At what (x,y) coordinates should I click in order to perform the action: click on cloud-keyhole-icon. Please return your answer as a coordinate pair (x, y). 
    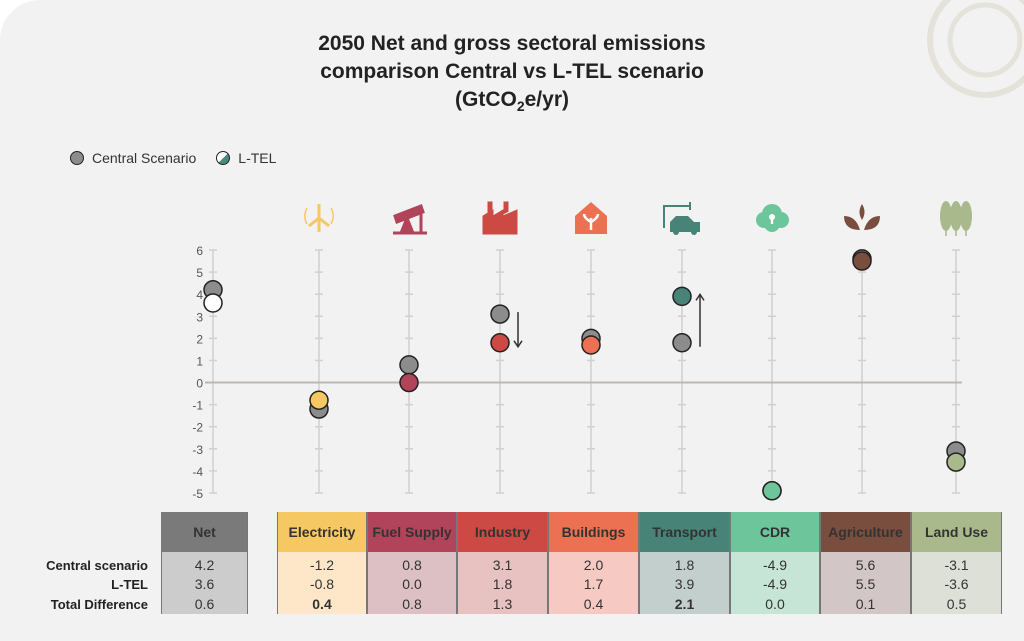
    Looking at the image, I should click on (772, 218).